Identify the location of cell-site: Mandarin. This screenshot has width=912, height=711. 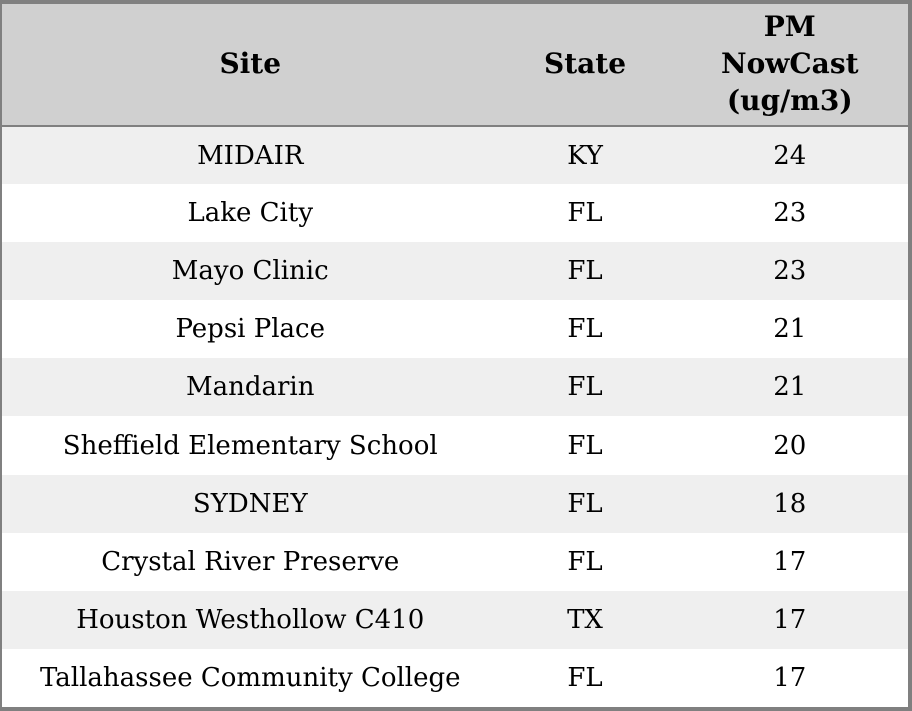
(250, 387).